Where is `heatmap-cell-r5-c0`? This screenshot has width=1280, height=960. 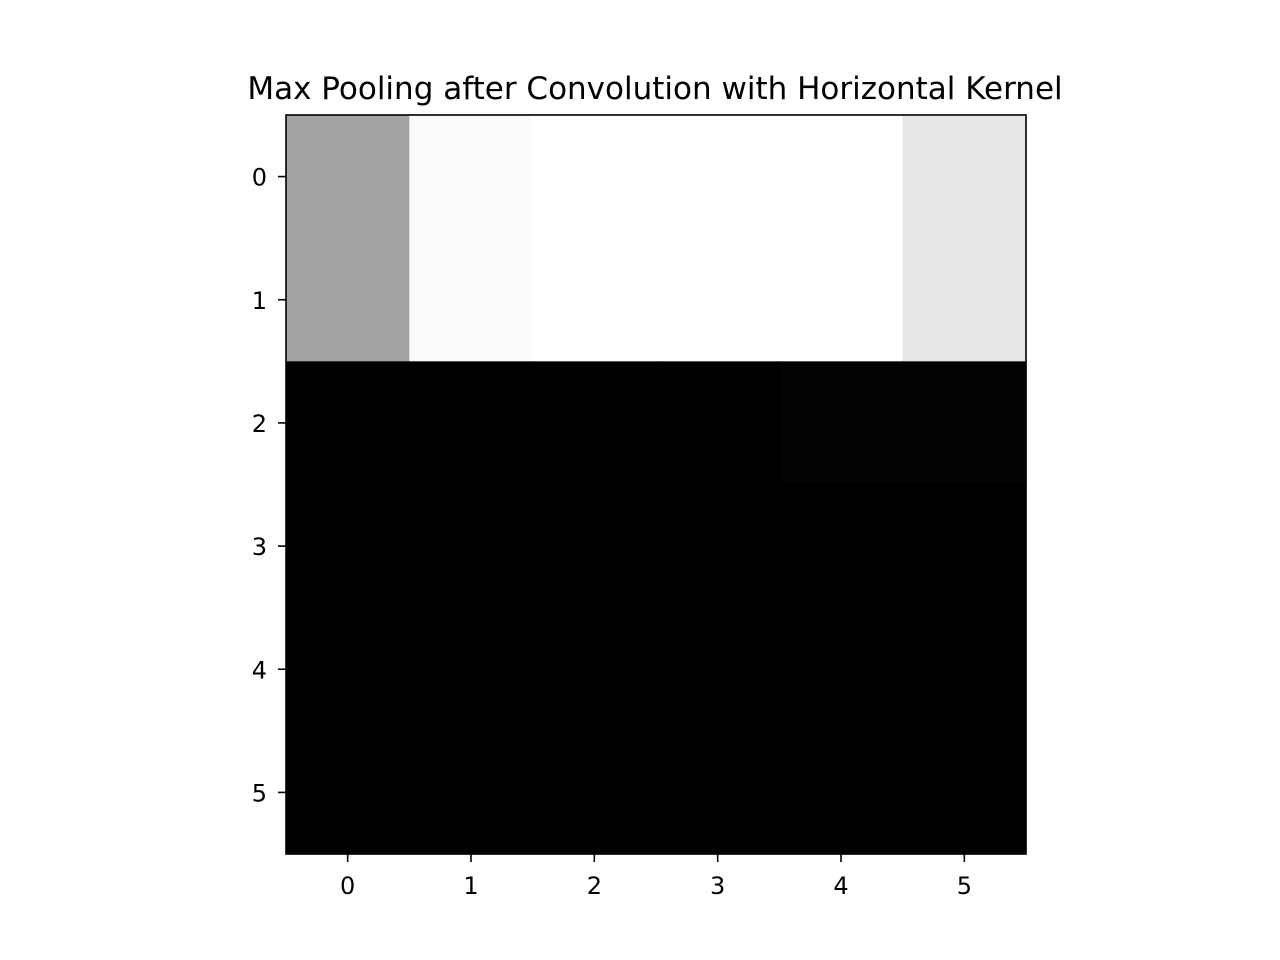
heatmap-cell-r5-c0 is located at coordinates (348, 792).